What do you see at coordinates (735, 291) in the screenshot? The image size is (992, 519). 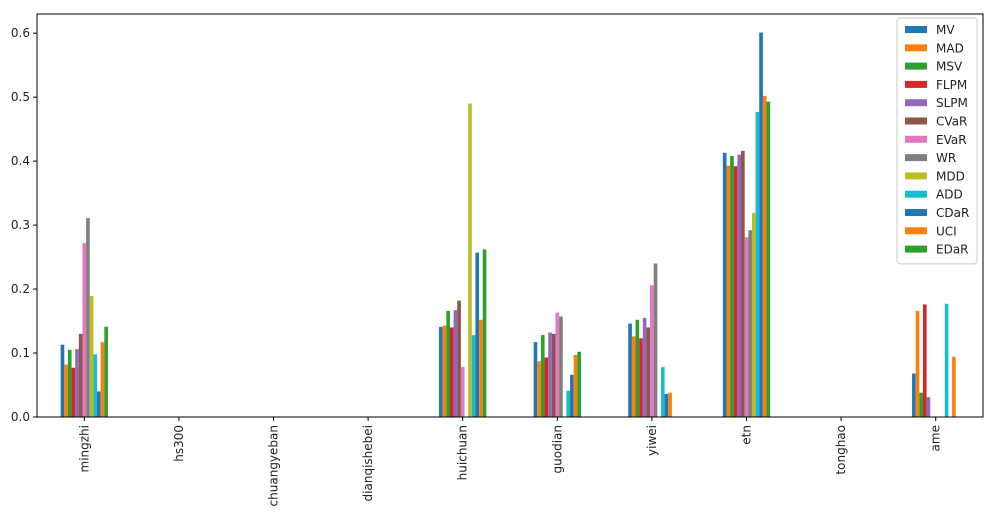 I see `bar-flpm-etn` at bounding box center [735, 291].